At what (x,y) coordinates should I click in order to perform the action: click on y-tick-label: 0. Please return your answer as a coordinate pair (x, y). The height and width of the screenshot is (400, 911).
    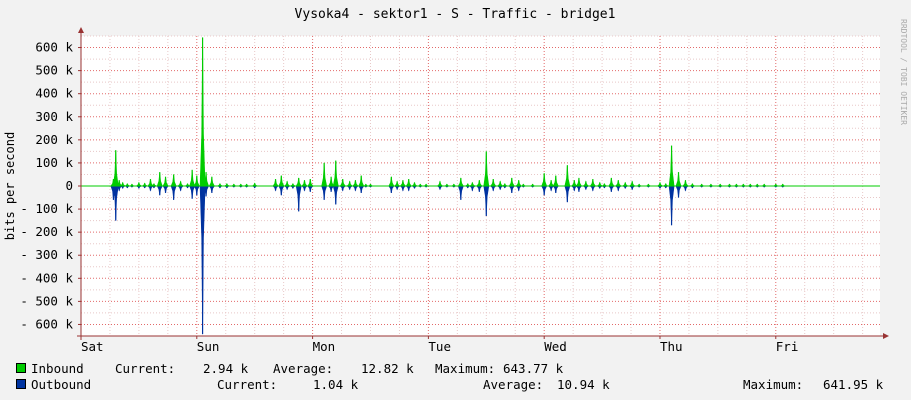
    Looking at the image, I should click on (69, 185).